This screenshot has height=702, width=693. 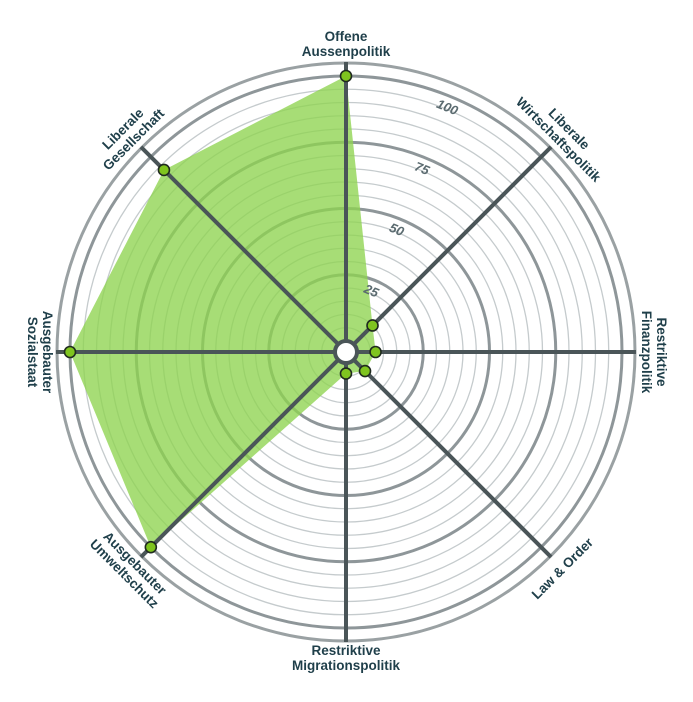 I want to click on axis-label-line: Migrationspolitik, so click(x=346, y=665).